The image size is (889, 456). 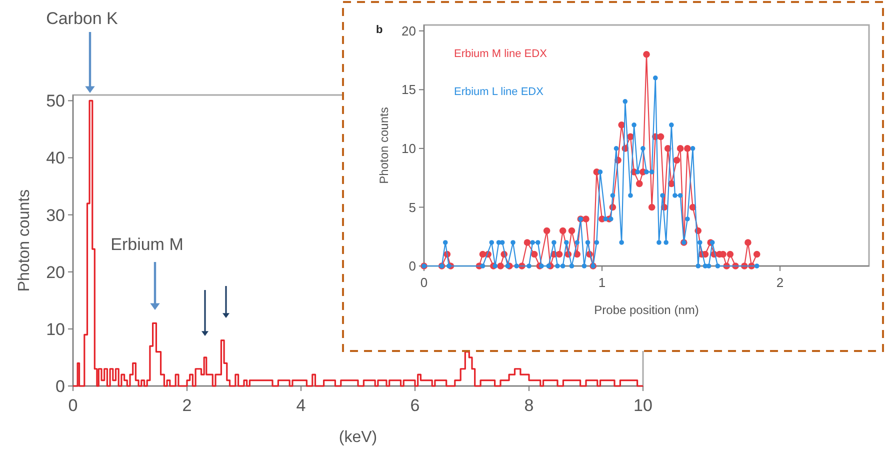 I want to click on x-tick-label: 4, so click(x=301, y=405).